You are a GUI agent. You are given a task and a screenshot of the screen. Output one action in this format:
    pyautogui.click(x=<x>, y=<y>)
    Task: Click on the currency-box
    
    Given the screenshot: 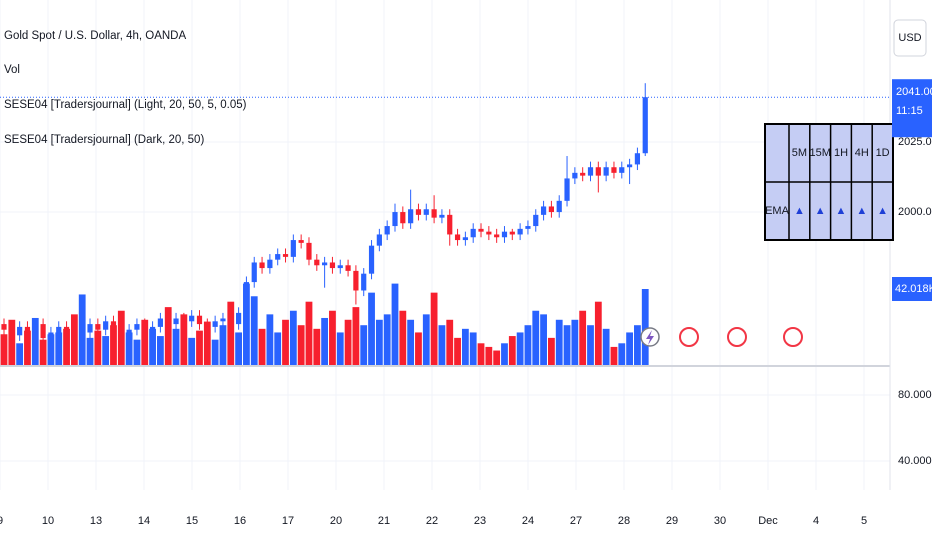 What is the action you would take?
    pyautogui.click(x=910, y=38)
    